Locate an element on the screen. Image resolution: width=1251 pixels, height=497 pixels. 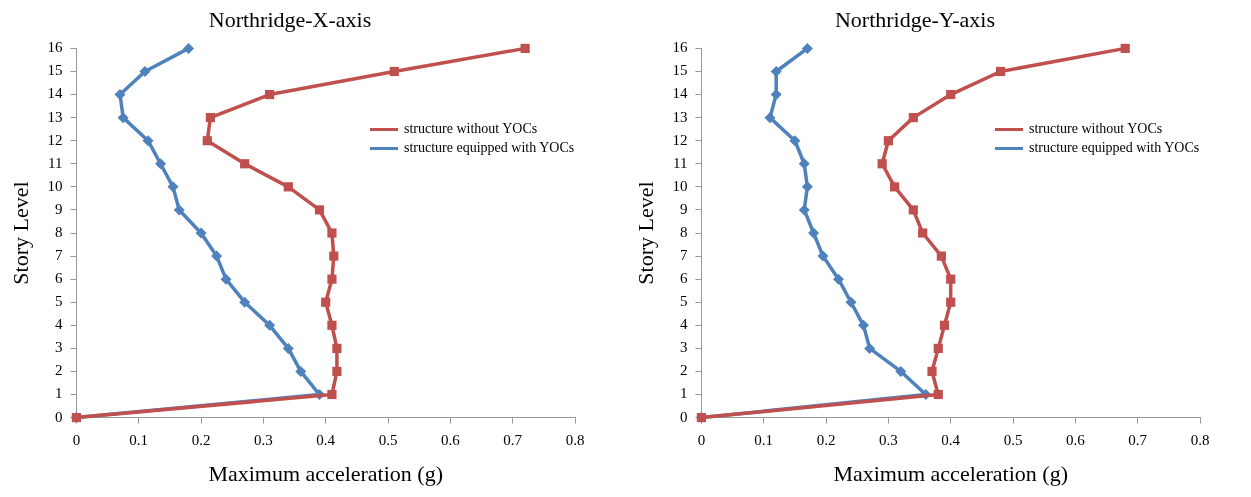
y-tick-label: 5 is located at coordinates (683, 301).